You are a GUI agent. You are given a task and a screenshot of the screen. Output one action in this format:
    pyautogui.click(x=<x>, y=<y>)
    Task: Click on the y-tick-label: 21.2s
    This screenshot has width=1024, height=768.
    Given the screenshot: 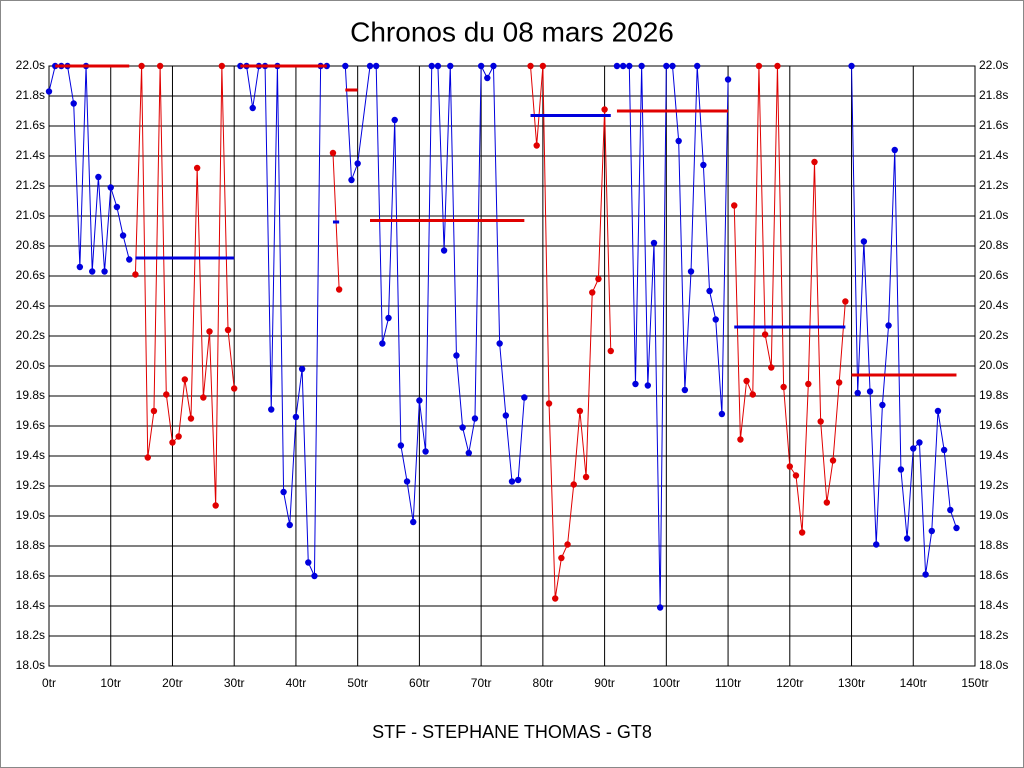 What is the action you would take?
    pyautogui.click(x=30, y=185)
    